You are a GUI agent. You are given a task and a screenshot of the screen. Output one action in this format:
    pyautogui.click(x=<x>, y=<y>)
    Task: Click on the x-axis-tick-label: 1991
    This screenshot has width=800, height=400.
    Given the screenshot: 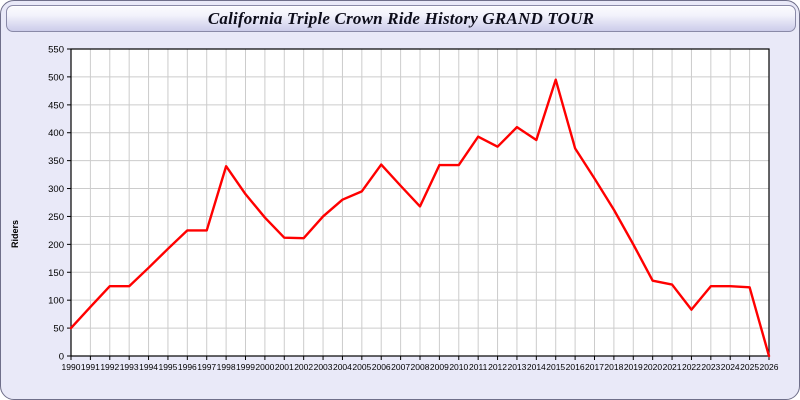 What is the action you would take?
    pyautogui.click(x=90, y=367)
    